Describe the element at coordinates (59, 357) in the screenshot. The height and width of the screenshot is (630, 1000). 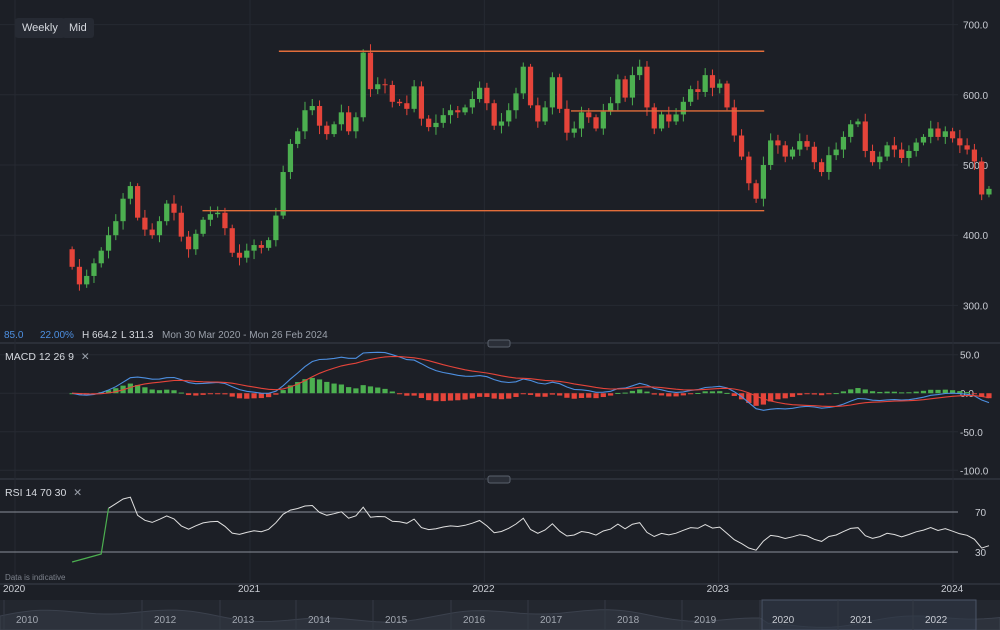
I see `macd-param-2: 26` at that location.